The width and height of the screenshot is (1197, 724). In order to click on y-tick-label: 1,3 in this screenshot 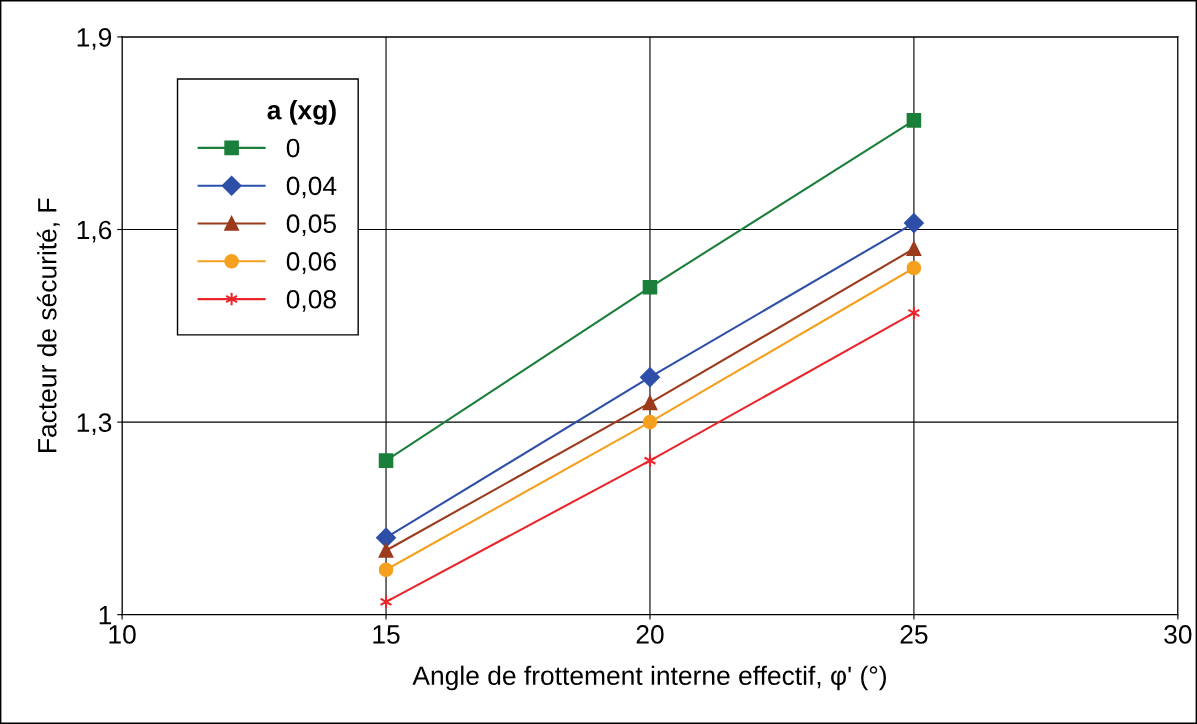, I will do `click(94, 424)`.